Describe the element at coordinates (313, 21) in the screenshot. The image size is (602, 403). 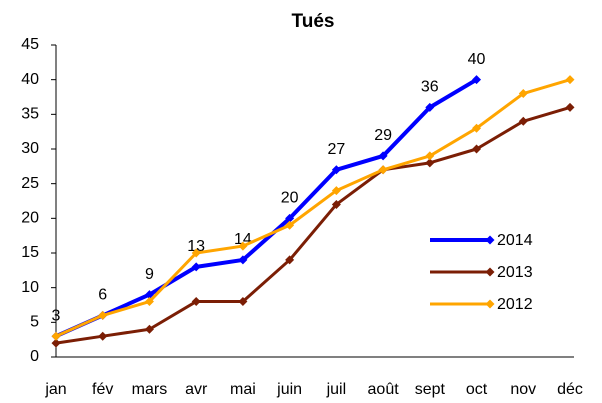
I see `chart-title: Tués` at that location.